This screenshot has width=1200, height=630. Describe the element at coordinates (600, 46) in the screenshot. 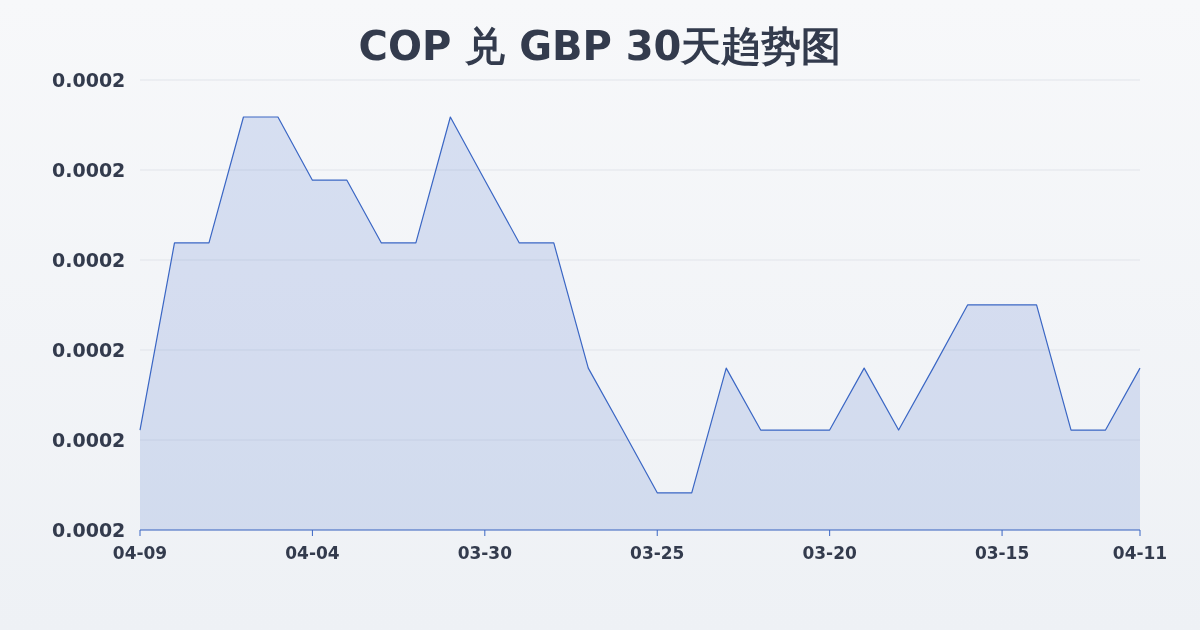

I see `chart-title: COP 兑 GBP 30天趋势图` at that location.